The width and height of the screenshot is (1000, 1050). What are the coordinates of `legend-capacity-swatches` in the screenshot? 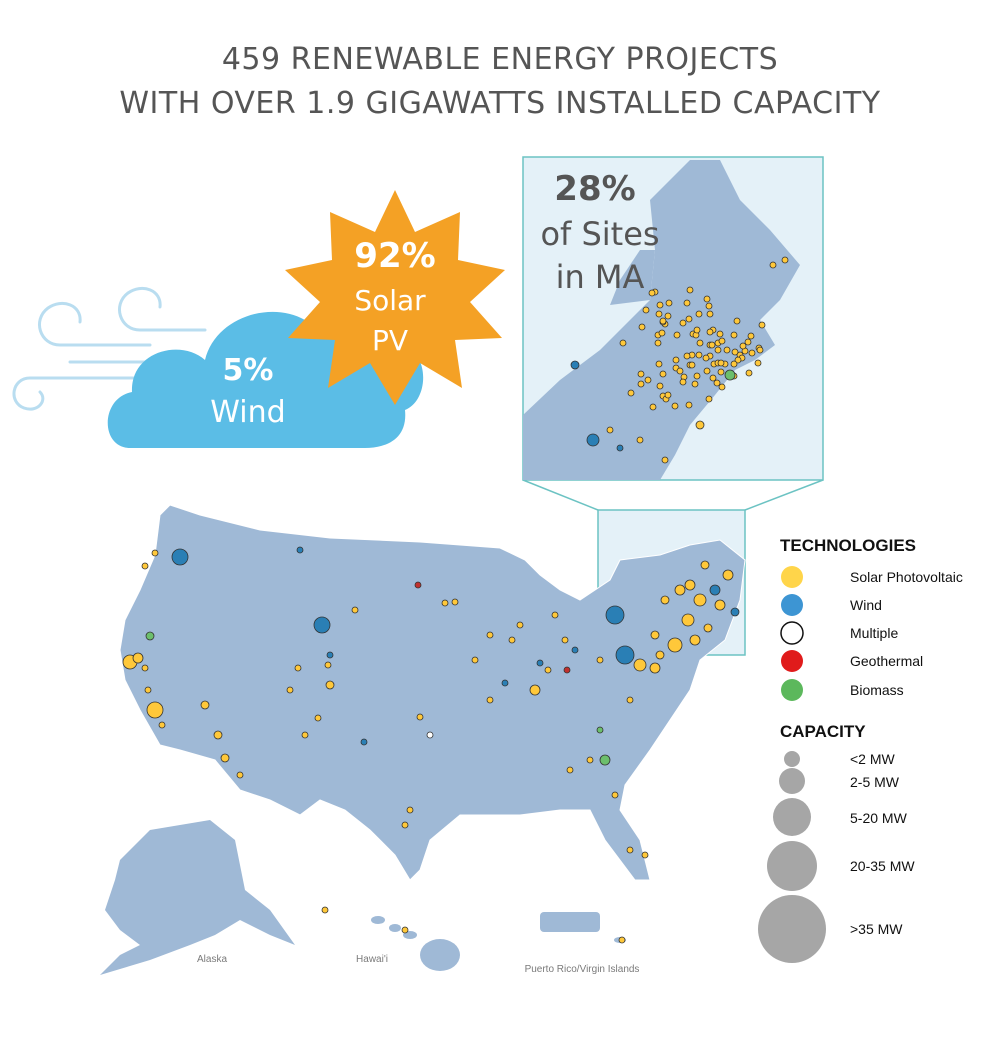 It's located at (792, 857).